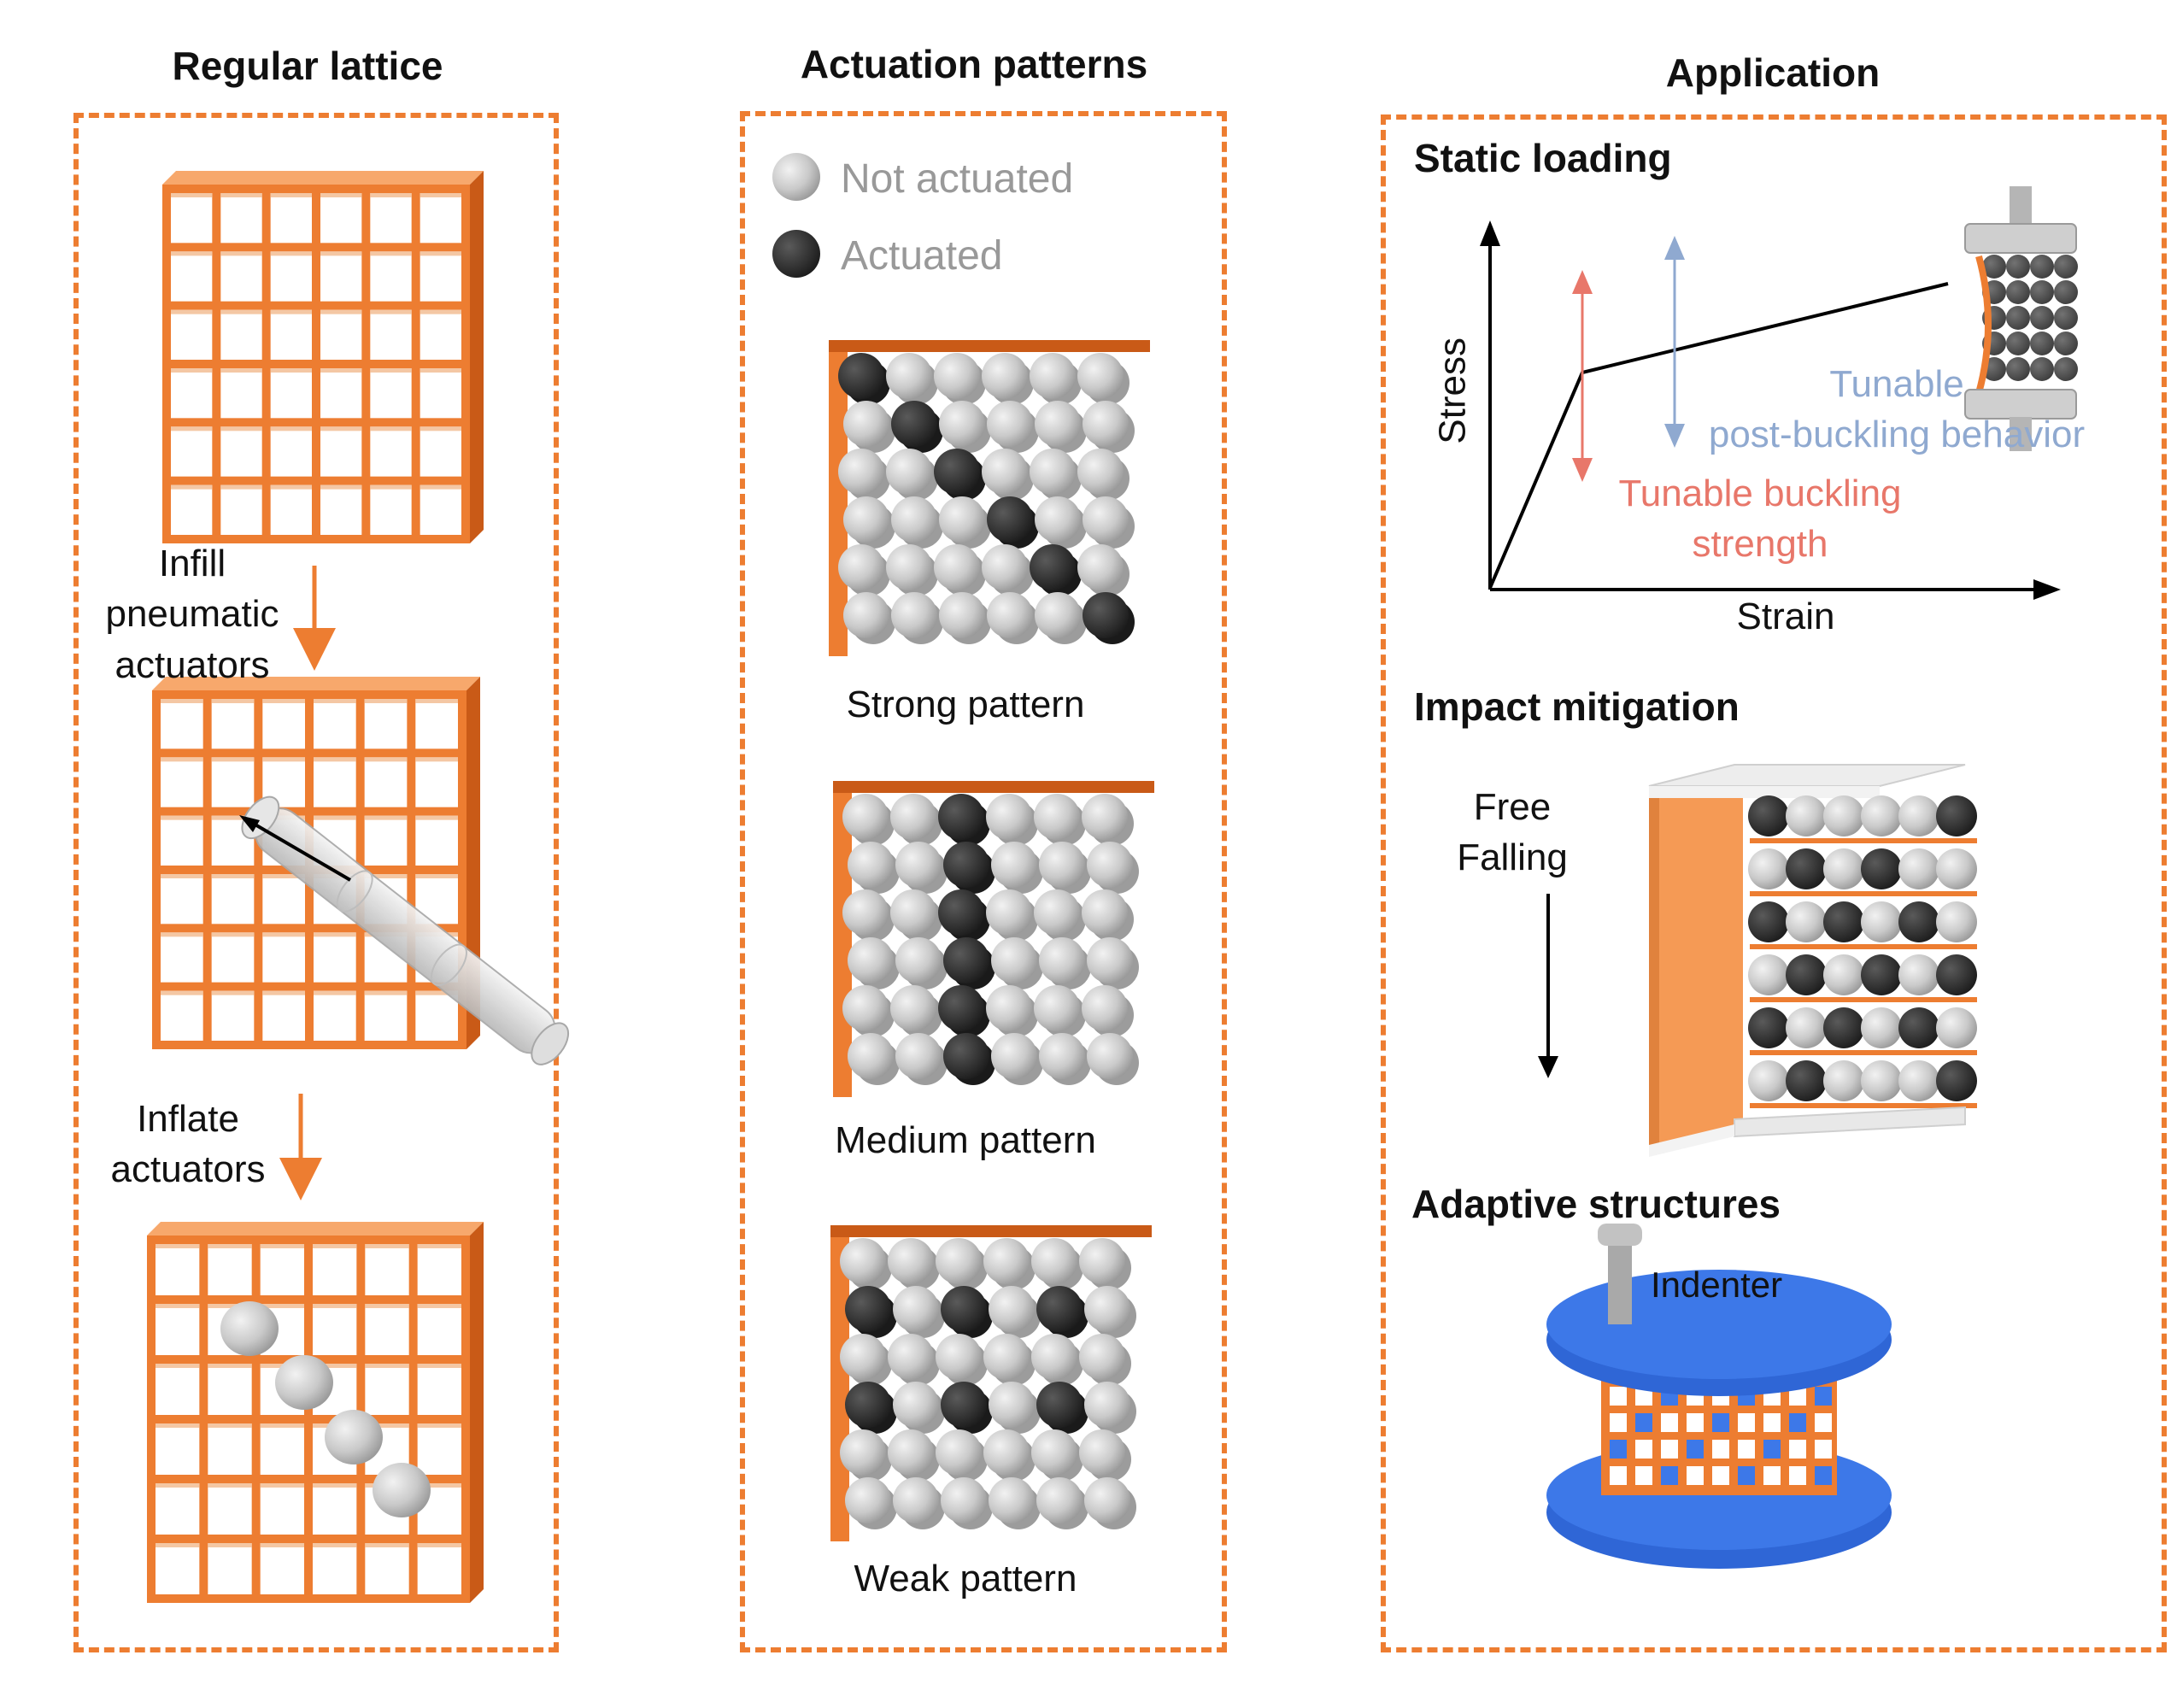  What do you see at coordinates (1453, 390) in the screenshot?
I see `axis-label-stress: Stress` at bounding box center [1453, 390].